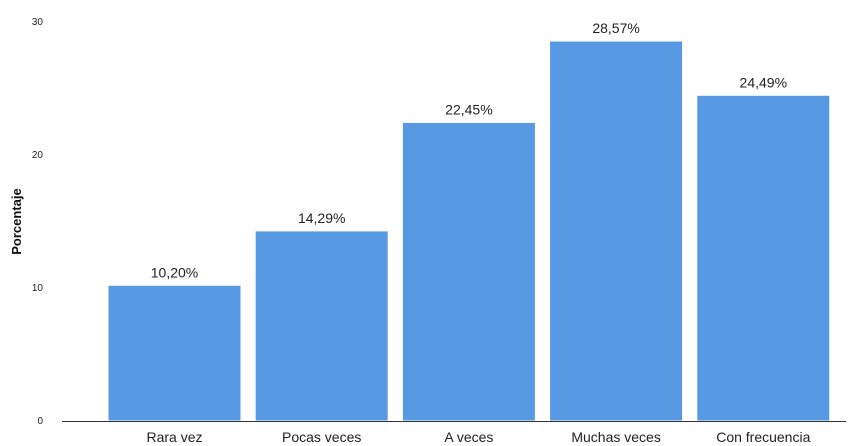  Describe the element at coordinates (38, 222) in the screenshot. I see `y-axis-ticks: 0 10 20 30` at that location.